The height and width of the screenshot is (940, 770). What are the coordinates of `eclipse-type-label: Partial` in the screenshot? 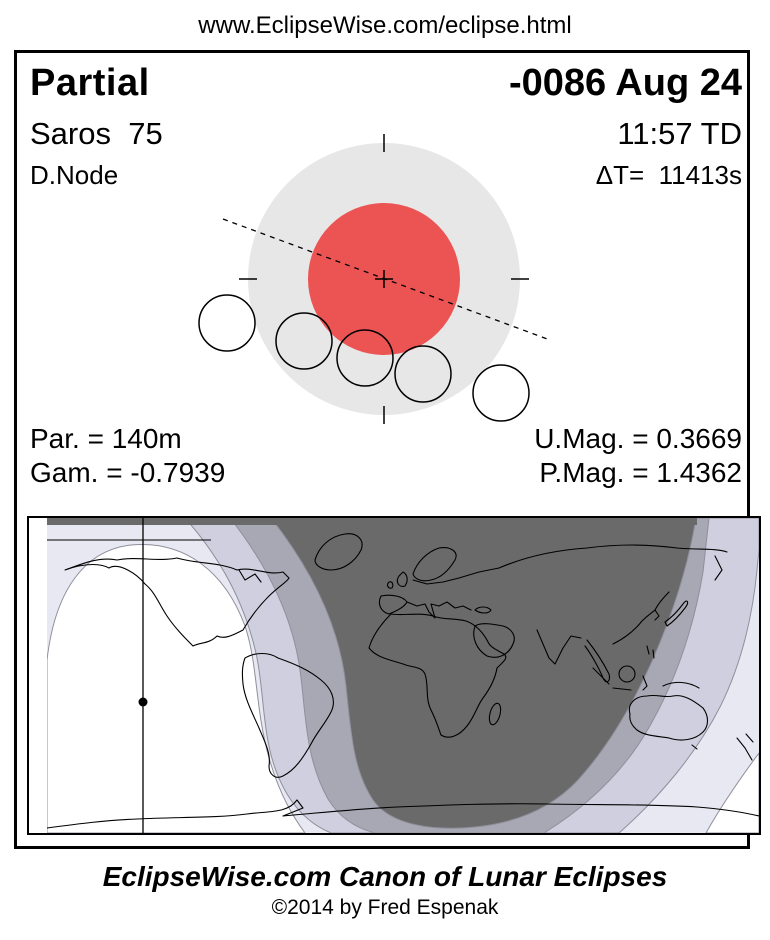 It's located at (90, 83).